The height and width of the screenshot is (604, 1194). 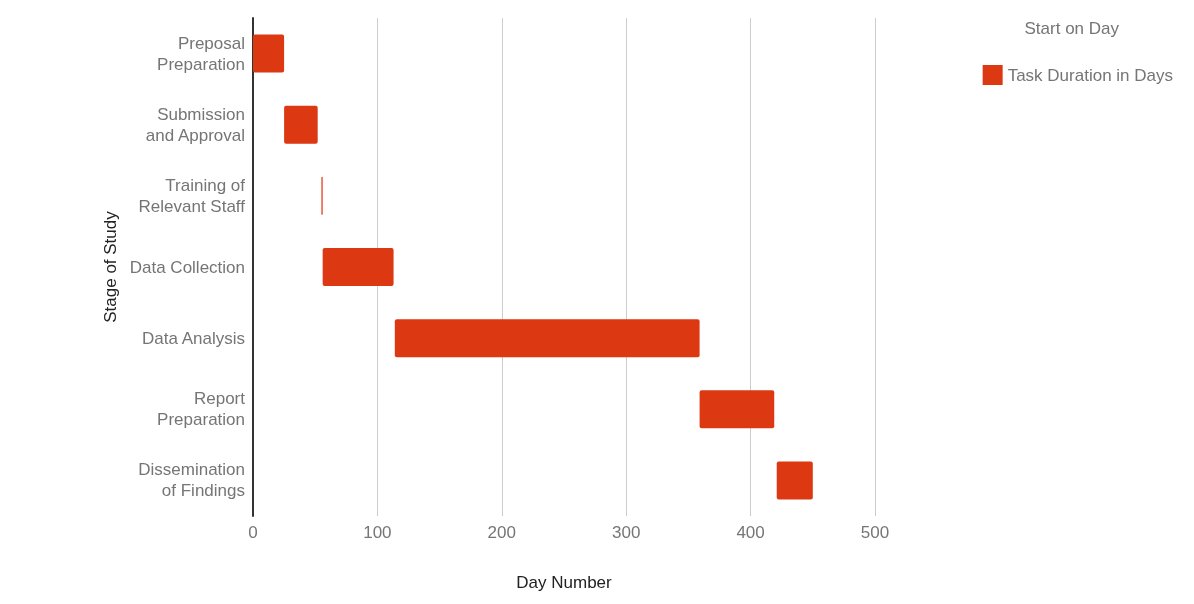 I want to click on y-tick-label: Preposal Preparation, so click(x=201, y=53).